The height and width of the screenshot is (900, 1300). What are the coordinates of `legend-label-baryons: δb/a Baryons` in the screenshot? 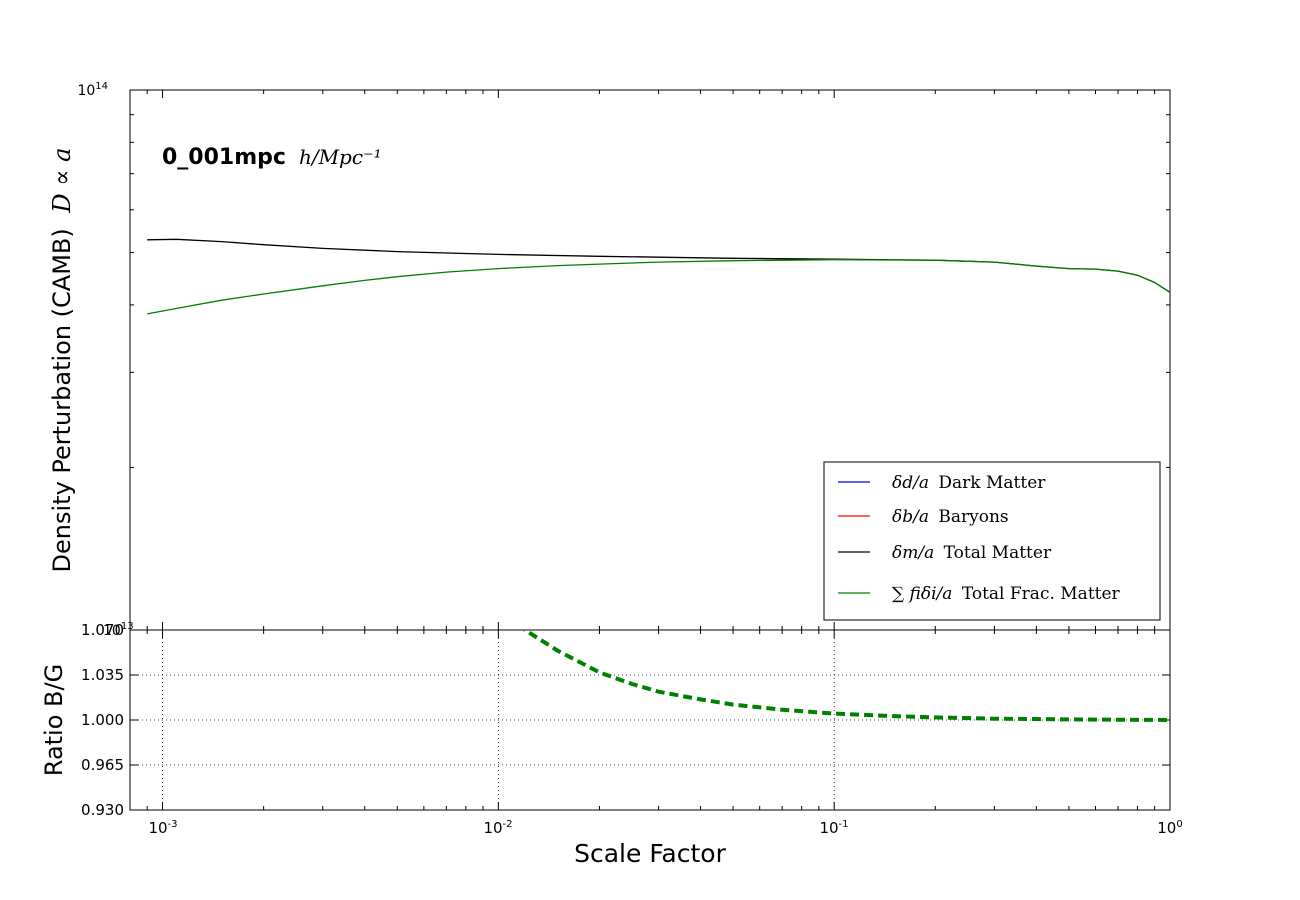 It's located at (950, 517).